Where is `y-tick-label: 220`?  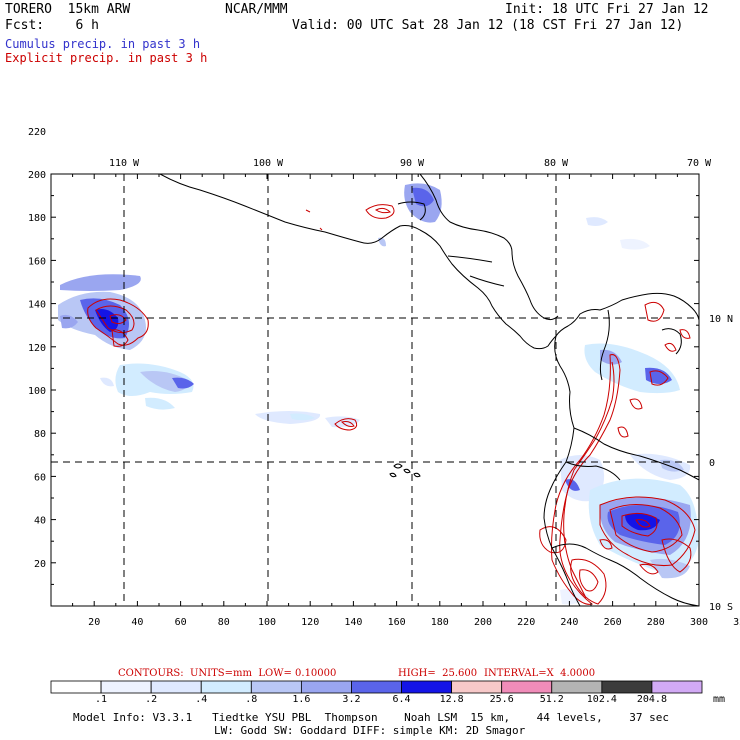
y-tick-label: 220 is located at coordinates (37, 132).